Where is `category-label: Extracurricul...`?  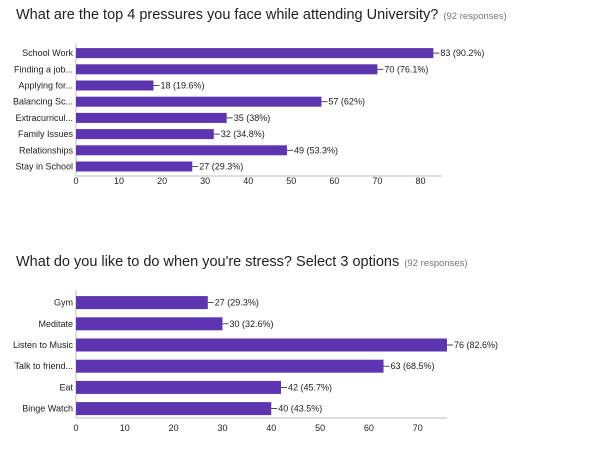 category-label: Extracurricul... is located at coordinates (44, 118).